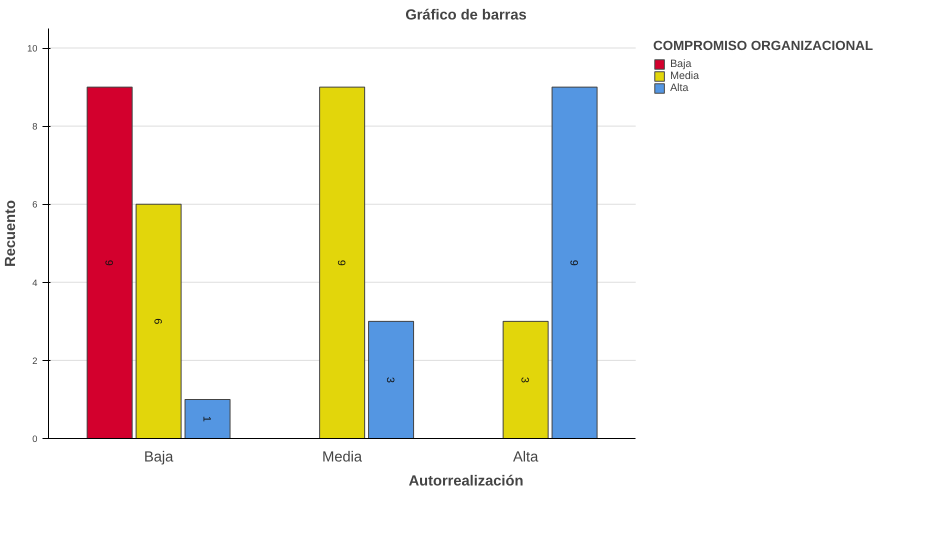 The height and width of the screenshot is (537, 925). What do you see at coordinates (32, 49) in the screenshot?
I see `y-tick-label: 10` at bounding box center [32, 49].